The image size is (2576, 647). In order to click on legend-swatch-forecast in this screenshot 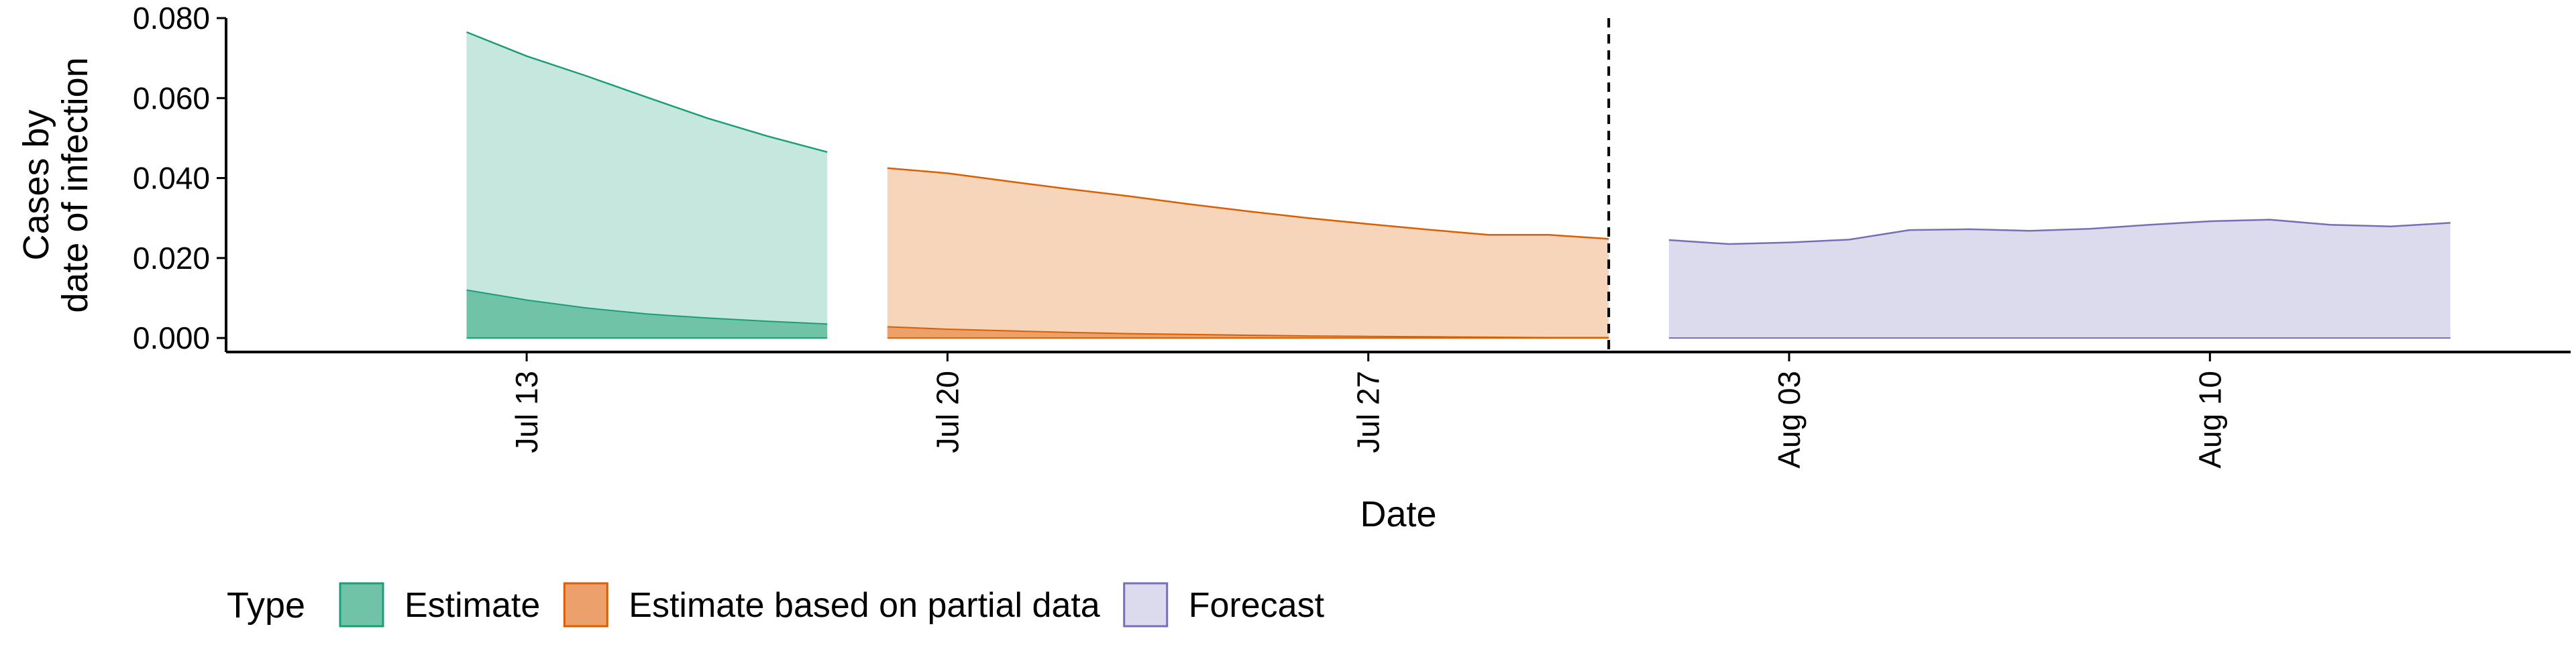, I will do `click(1146, 605)`.